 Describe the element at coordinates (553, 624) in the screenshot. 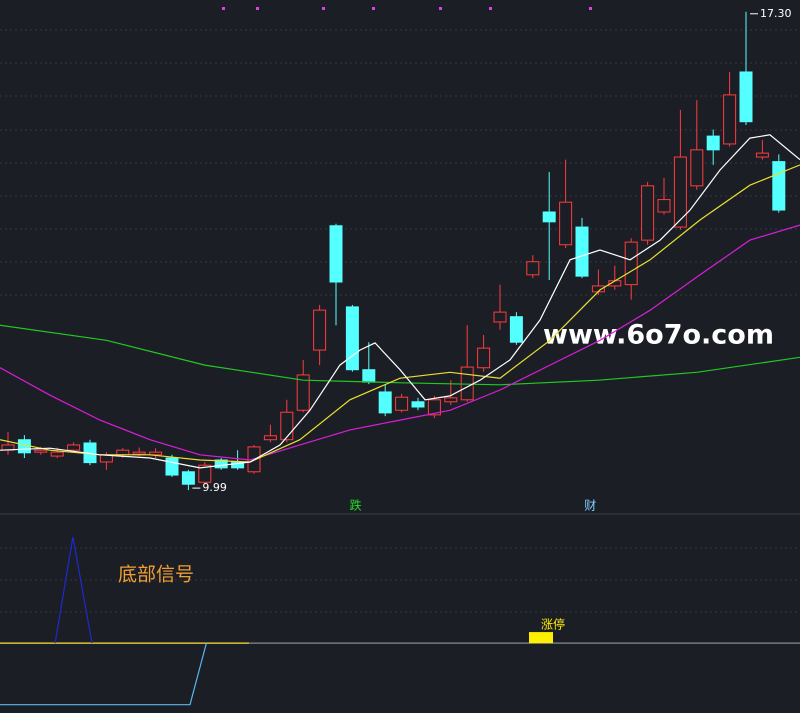

I see `limit-up-label: 涨停` at that location.